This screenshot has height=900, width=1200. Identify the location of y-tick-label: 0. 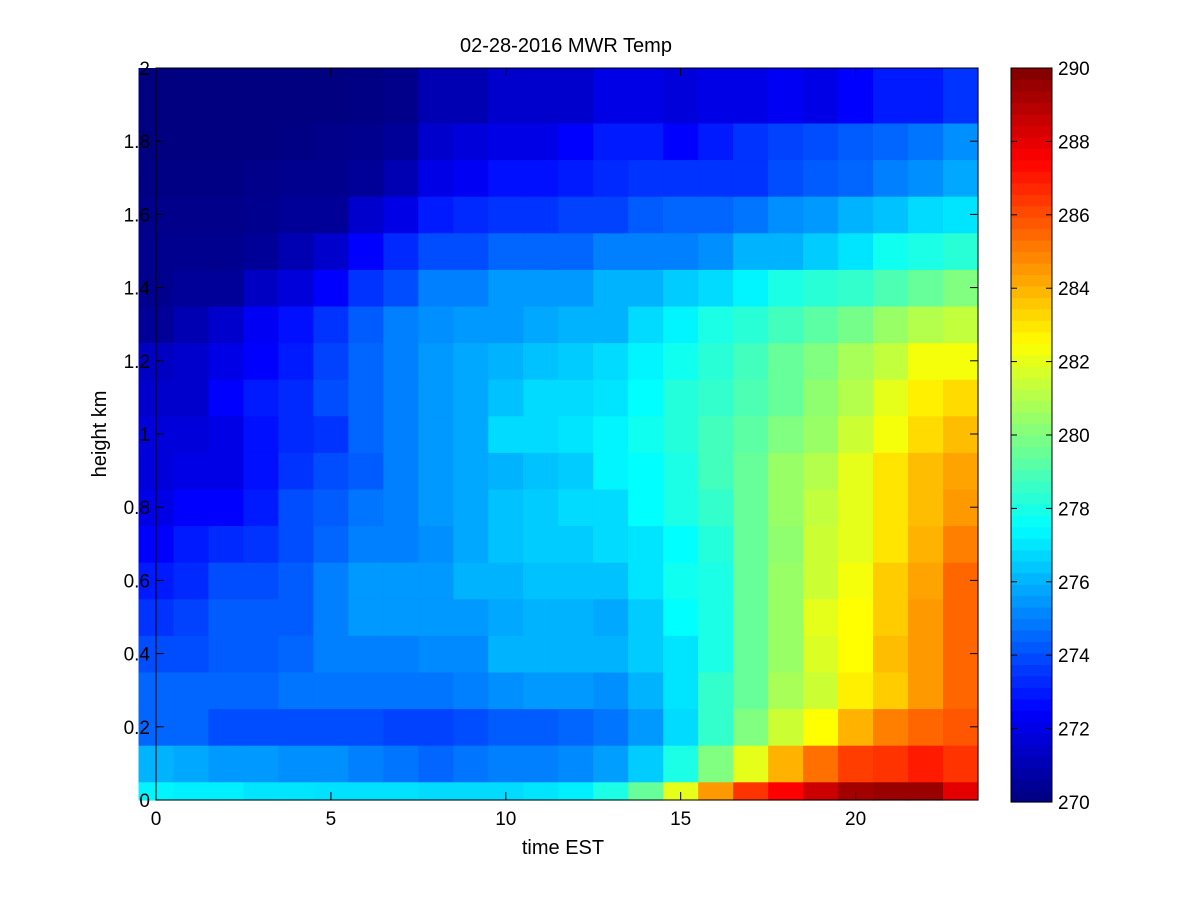
(144, 801).